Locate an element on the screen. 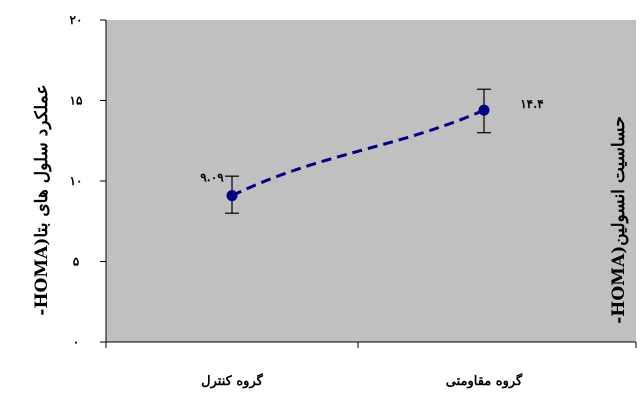  y-tick-label: ۵ is located at coordinates (76, 262).